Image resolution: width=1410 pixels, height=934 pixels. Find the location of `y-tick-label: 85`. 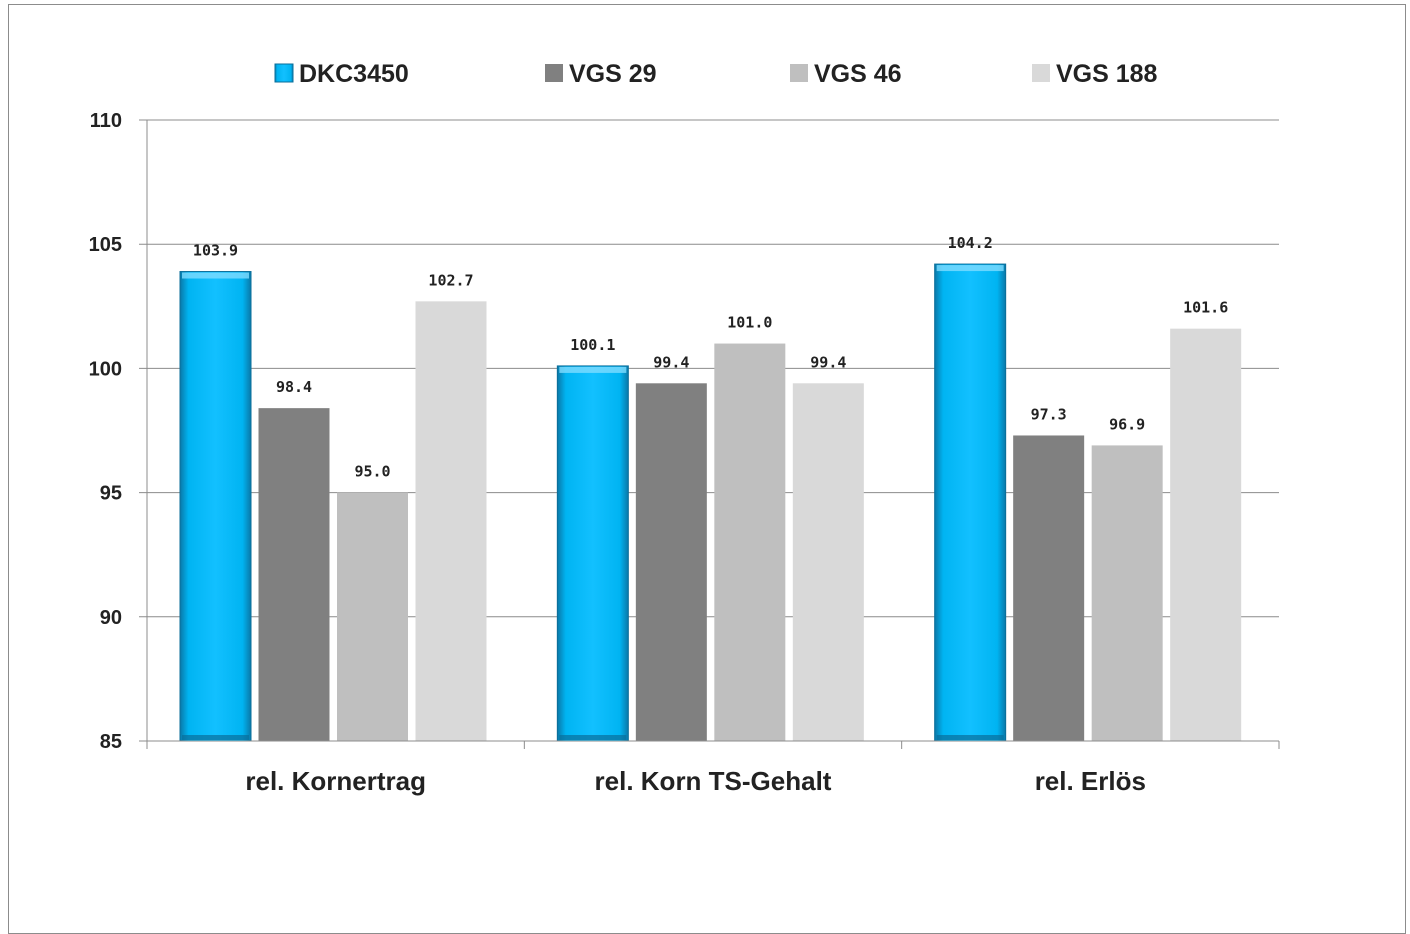

y-tick-label: 85 is located at coordinates (111, 742).